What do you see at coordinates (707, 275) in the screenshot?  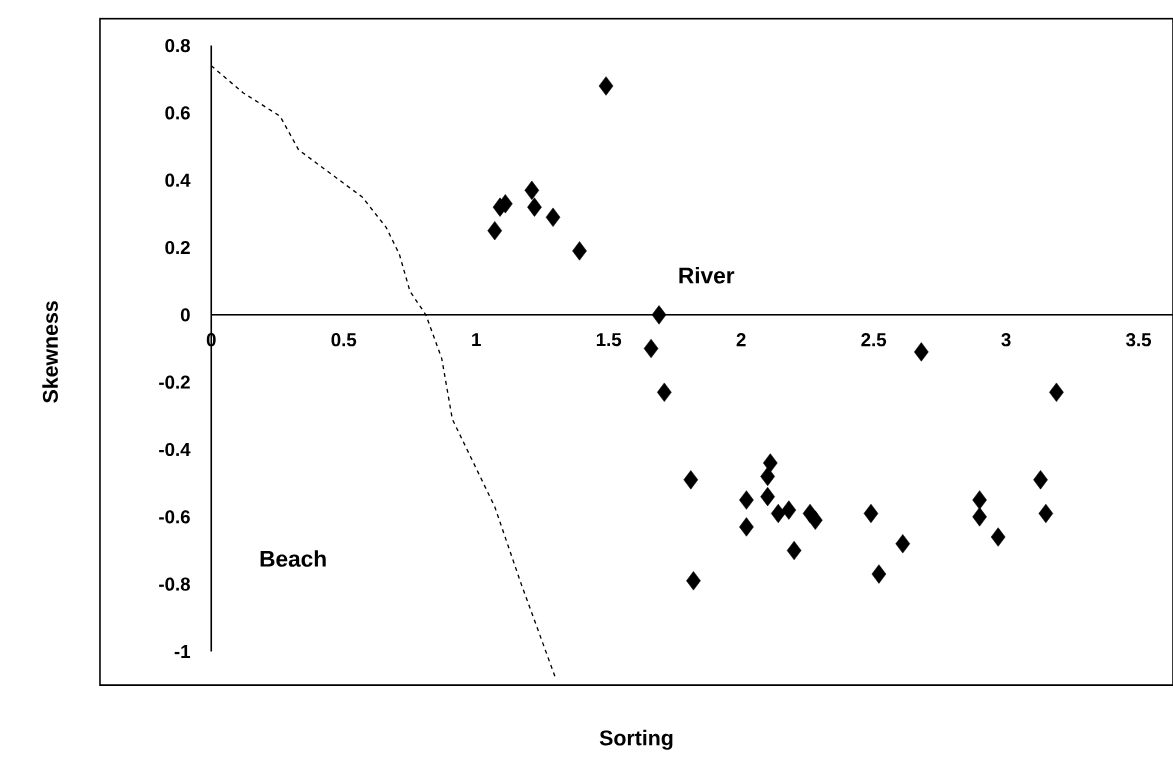 I see `annotation: River` at bounding box center [707, 275].